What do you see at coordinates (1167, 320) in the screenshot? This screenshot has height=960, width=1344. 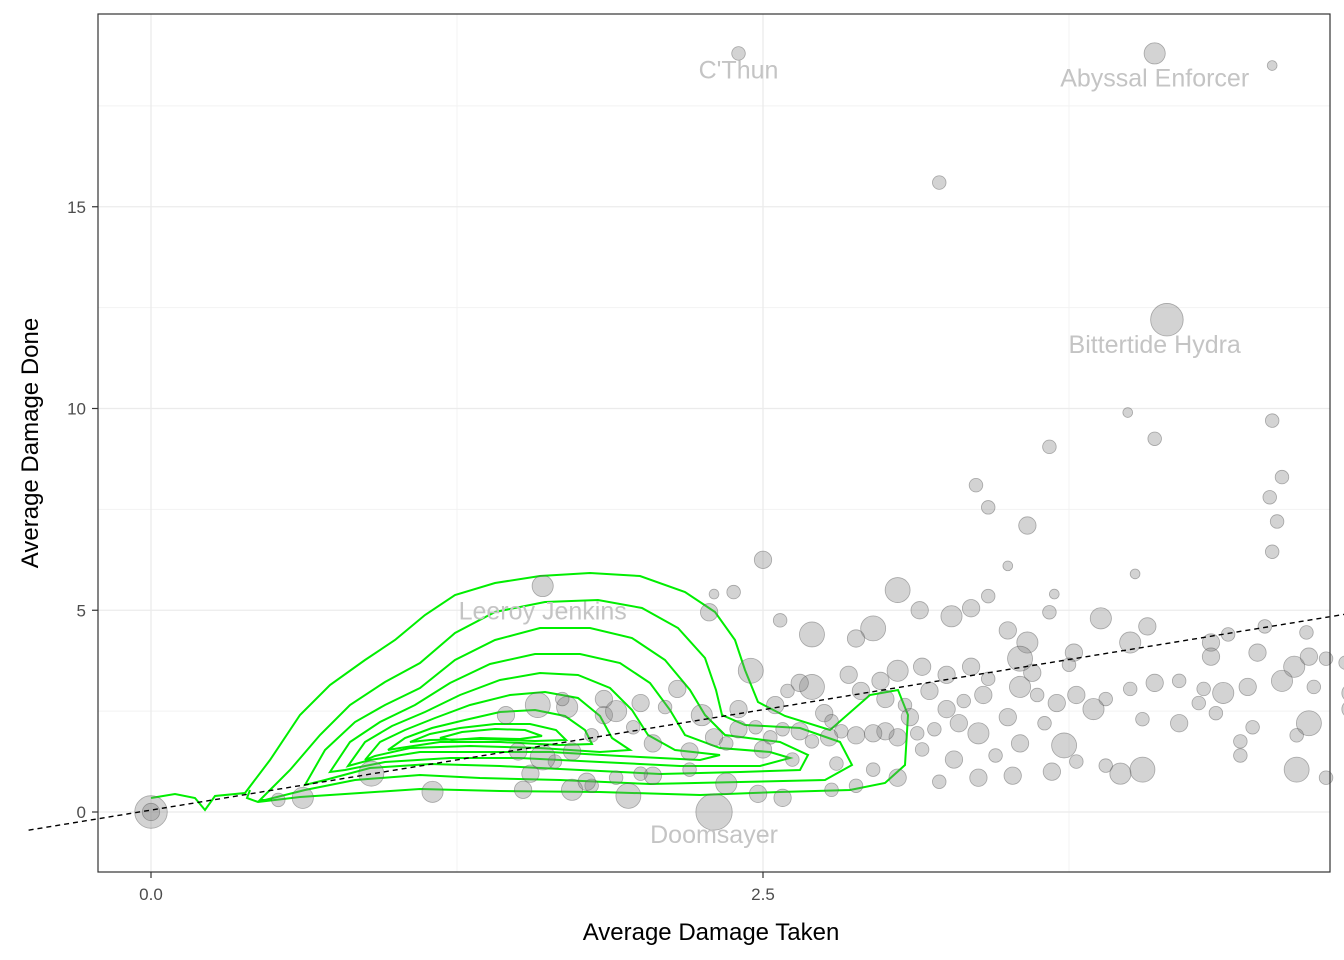 I see `labeled-data-point` at bounding box center [1167, 320].